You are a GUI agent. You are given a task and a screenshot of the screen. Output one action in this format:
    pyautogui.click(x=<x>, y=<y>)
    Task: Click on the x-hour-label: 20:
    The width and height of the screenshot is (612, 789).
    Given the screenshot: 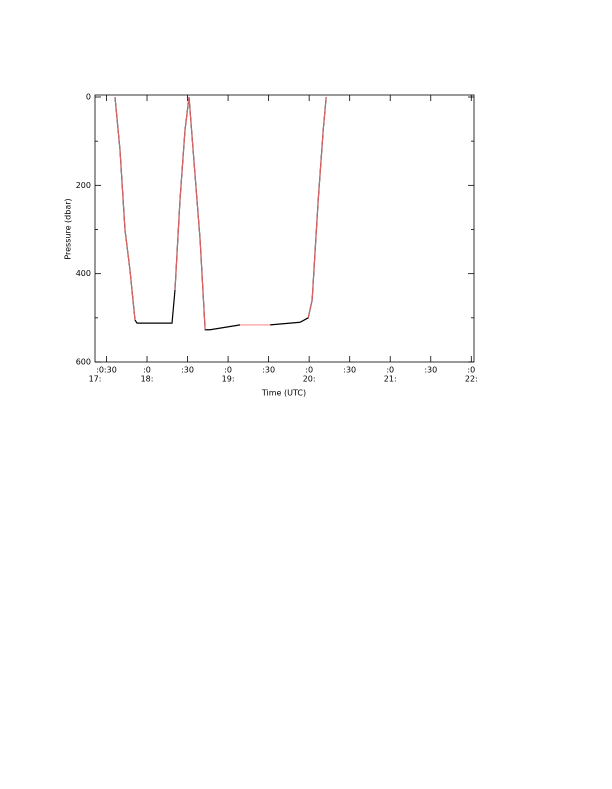 What is the action you would take?
    pyautogui.click(x=309, y=379)
    